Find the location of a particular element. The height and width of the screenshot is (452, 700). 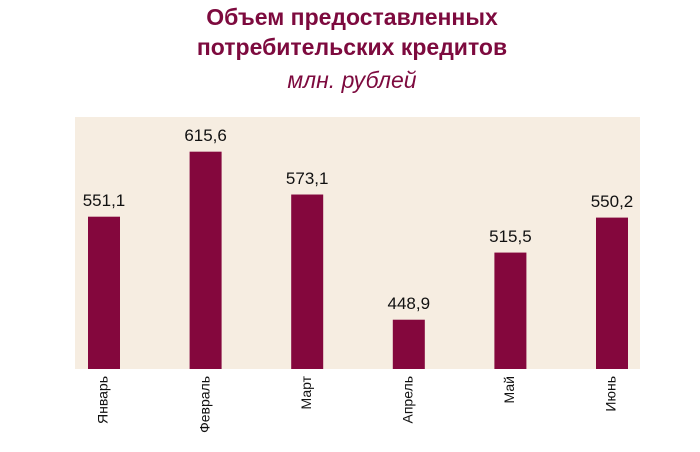

chart-subtitle: млн. рублей is located at coordinates (351, 80).